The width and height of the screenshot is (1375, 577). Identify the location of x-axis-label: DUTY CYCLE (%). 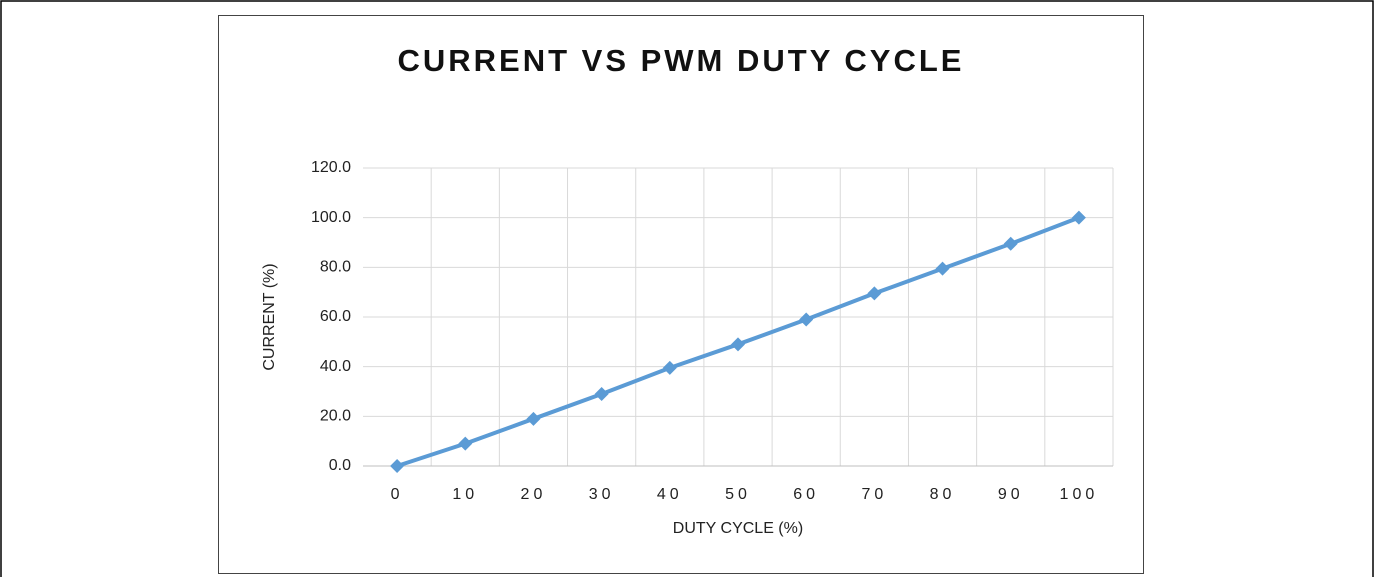
(738, 528).